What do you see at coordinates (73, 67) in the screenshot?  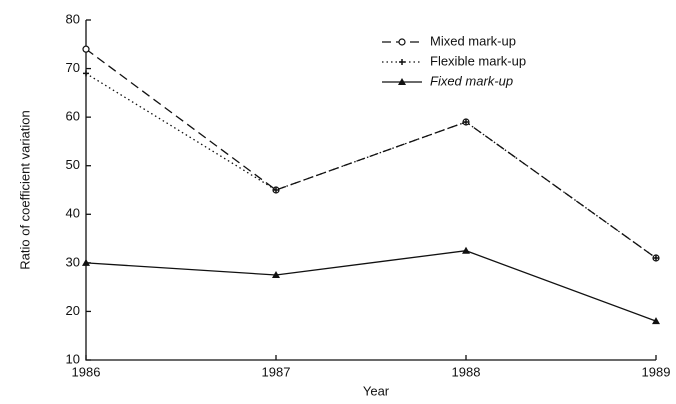 I see `y-tick-label: 70` at bounding box center [73, 67].